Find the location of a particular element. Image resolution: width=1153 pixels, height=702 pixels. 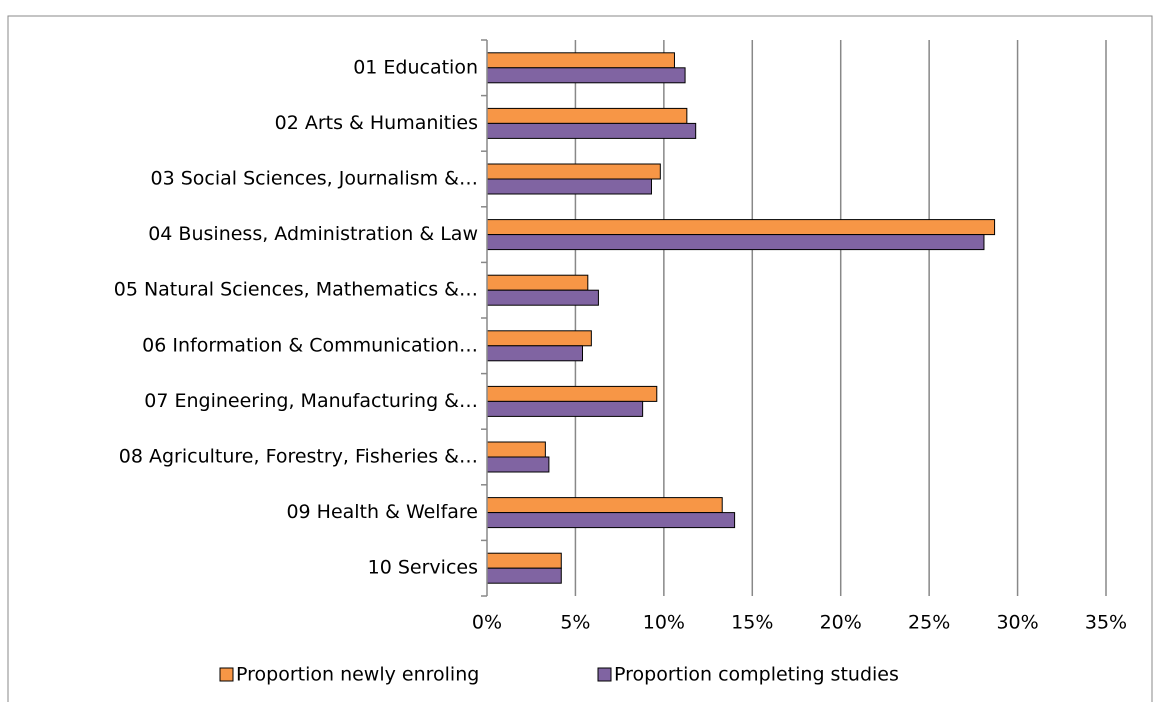

x-tick-label: 5% is located at coordinates (575, 623).